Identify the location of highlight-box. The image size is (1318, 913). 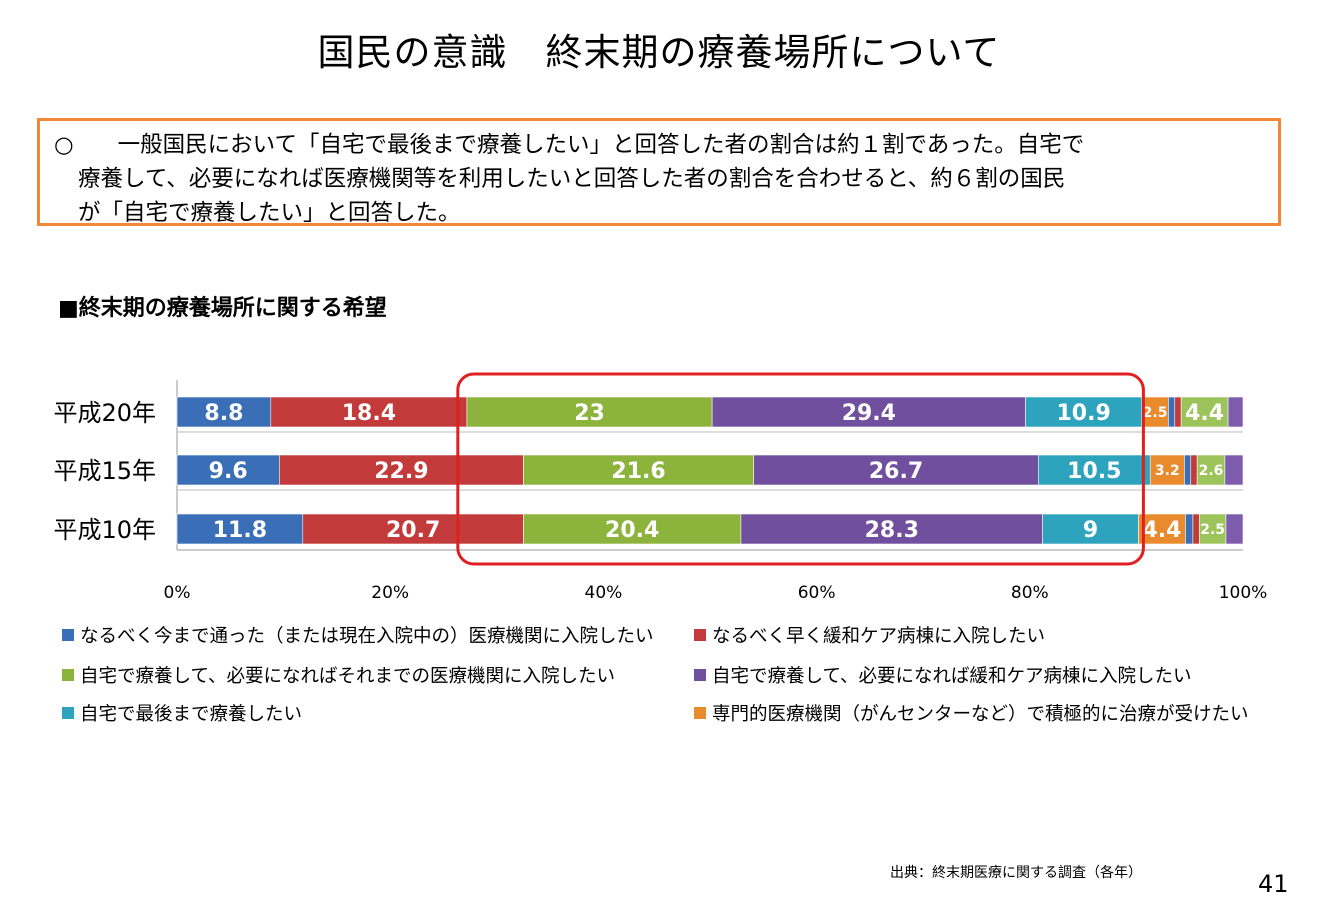
(800, 469).